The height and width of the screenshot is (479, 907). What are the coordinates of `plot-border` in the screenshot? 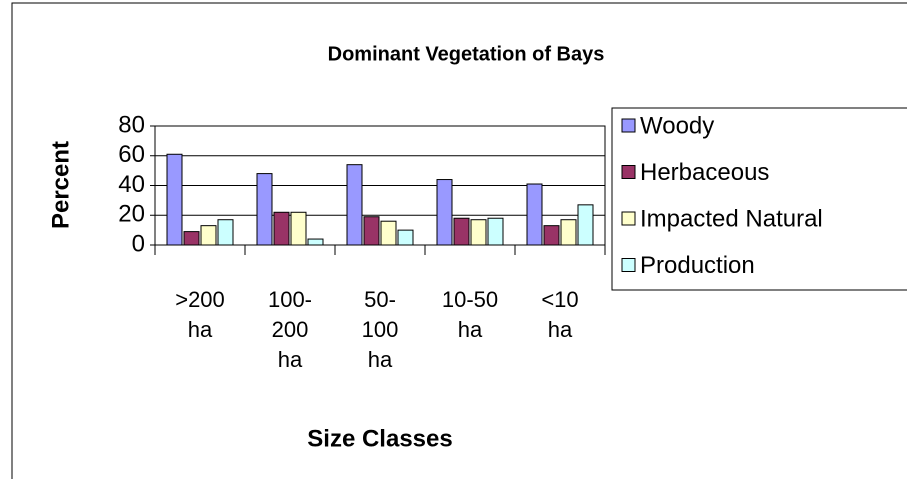 It's located at (380, 185).